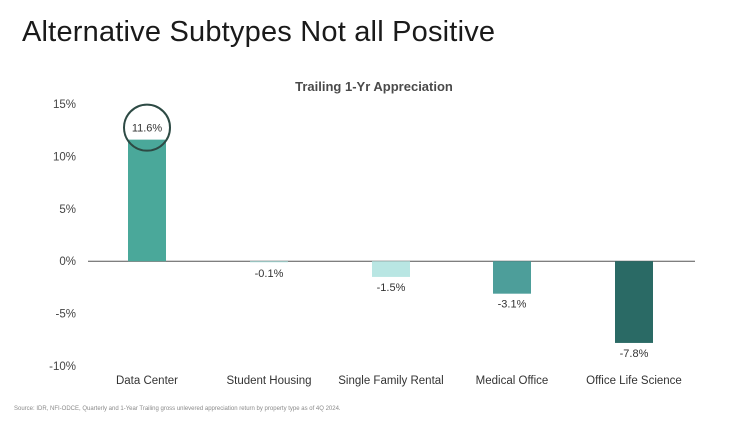 This screenshot has height=421, width=748. What do you see at coordinates (268, 381) in the screenshot?
I see `category-label: Student Housing` at bounding box center [268, 381].